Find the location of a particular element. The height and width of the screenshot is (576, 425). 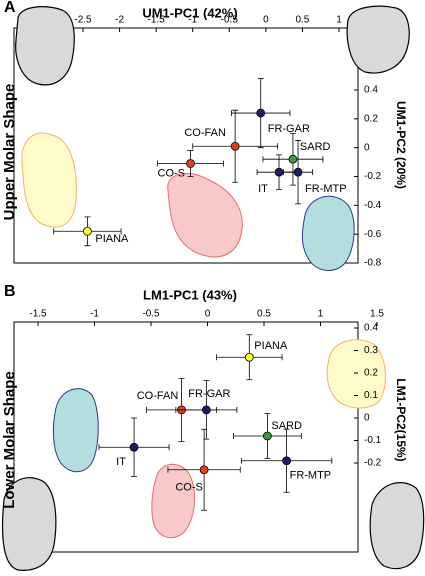

x-axis-title: LM1-PC1 (43%) is located at coordinates (190, 294).